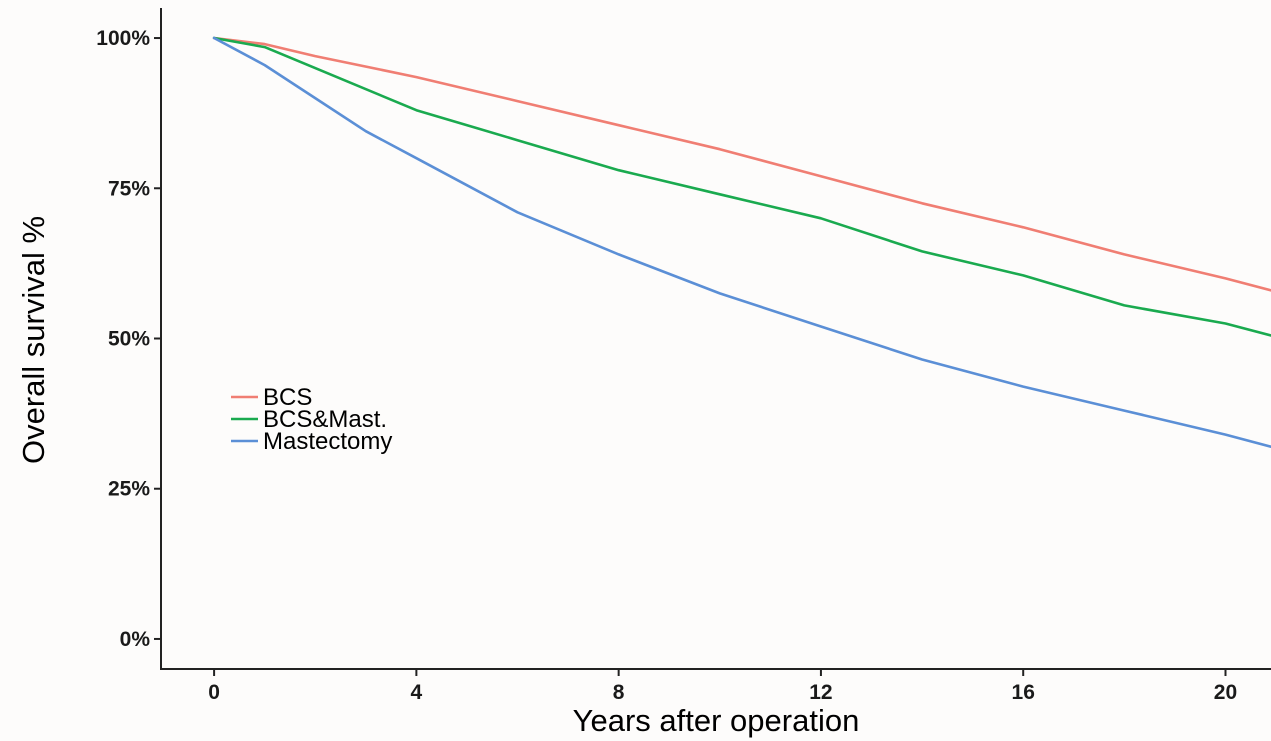 This screenshot has height=741, width=1271. What do you see at coordinates (123, 38) in the screenshot?
I see `y-tick-label: 100%` at bounding box center [123, 38].